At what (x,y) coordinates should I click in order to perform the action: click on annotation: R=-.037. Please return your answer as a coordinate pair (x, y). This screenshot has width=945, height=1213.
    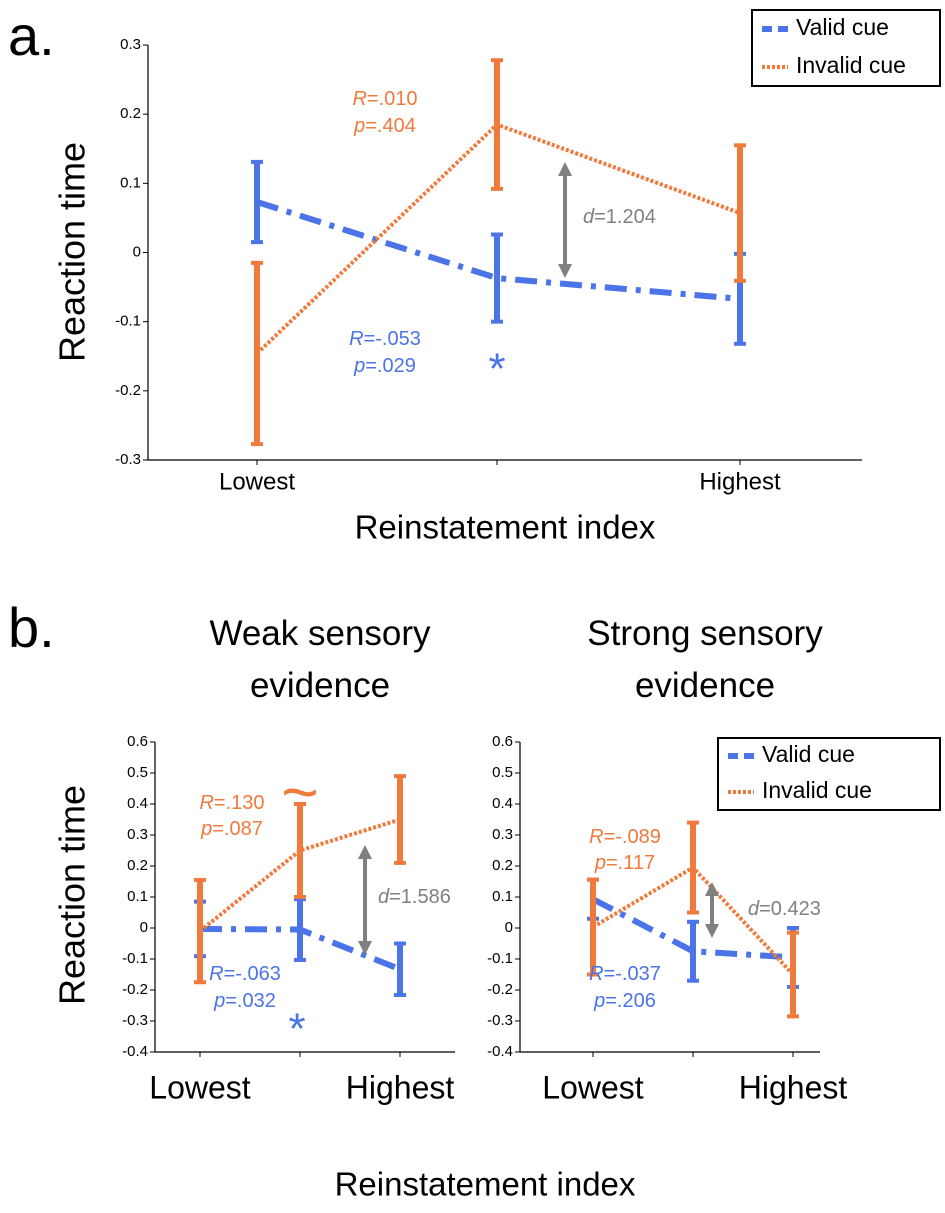
    Looking at the image, I should click on (625, 974).